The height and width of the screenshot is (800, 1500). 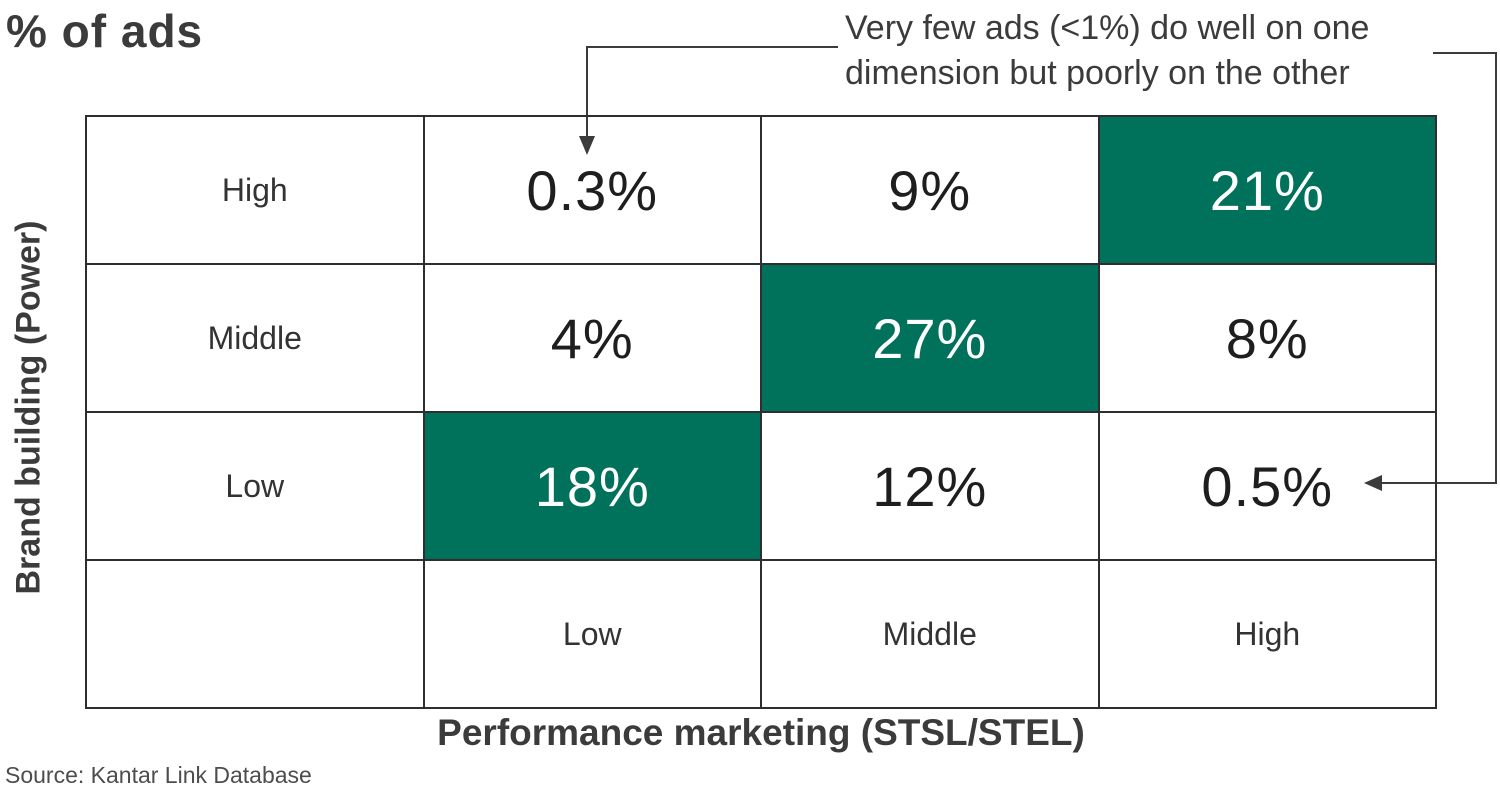 I want to click on y-axis-label-wrap: Brand building (Power), so click(x=29, y=407).